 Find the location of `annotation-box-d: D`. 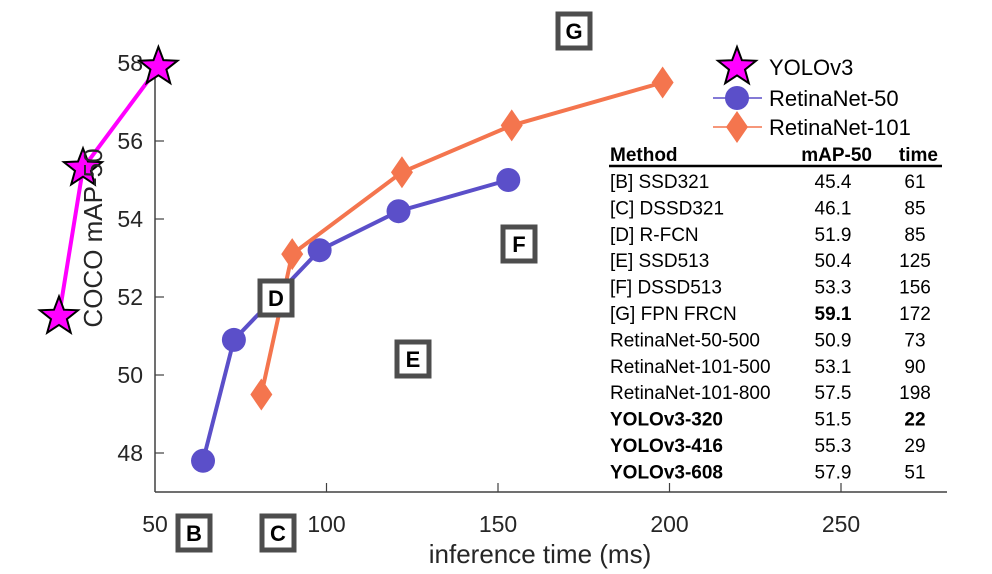

annotation-box-d: D is located at coordinates (276, 298).